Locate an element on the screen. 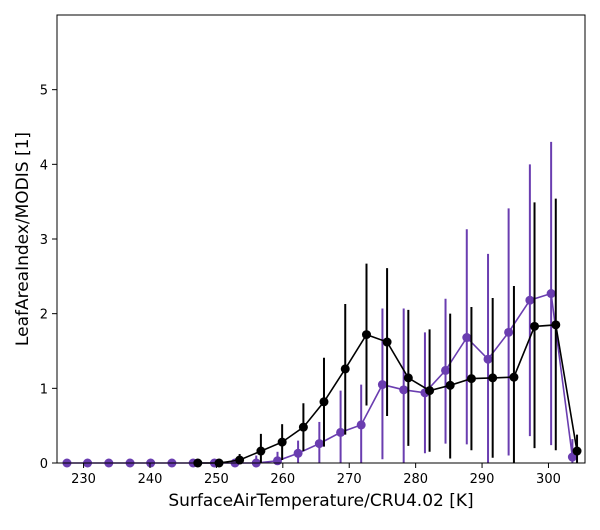 This screenshot has width=600, height=530. x-tick-label: 240 is located at coordinates (150, 479).